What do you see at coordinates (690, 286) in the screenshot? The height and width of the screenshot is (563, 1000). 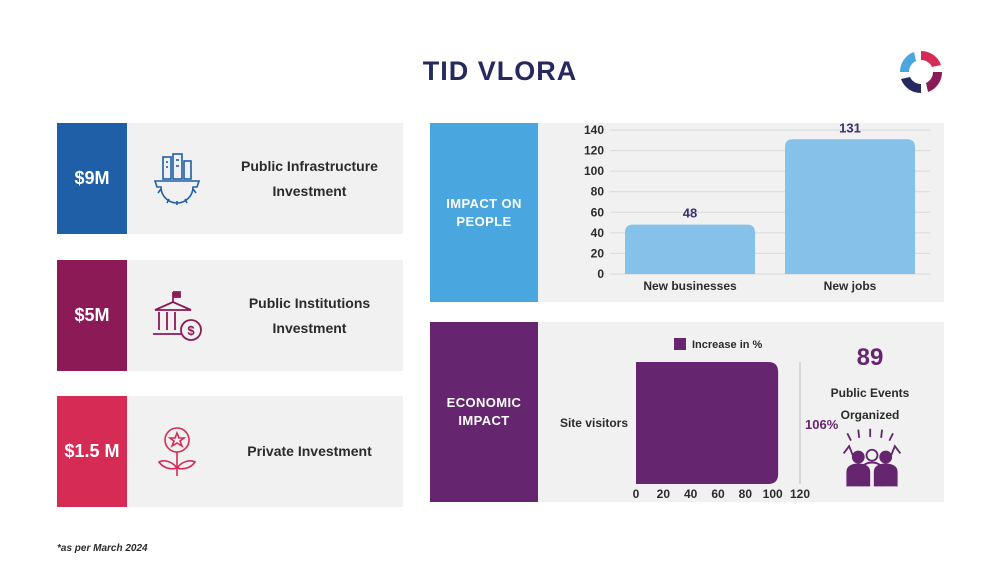 I see `x-tick-label: New businesses` at bounding box center [690, 286].